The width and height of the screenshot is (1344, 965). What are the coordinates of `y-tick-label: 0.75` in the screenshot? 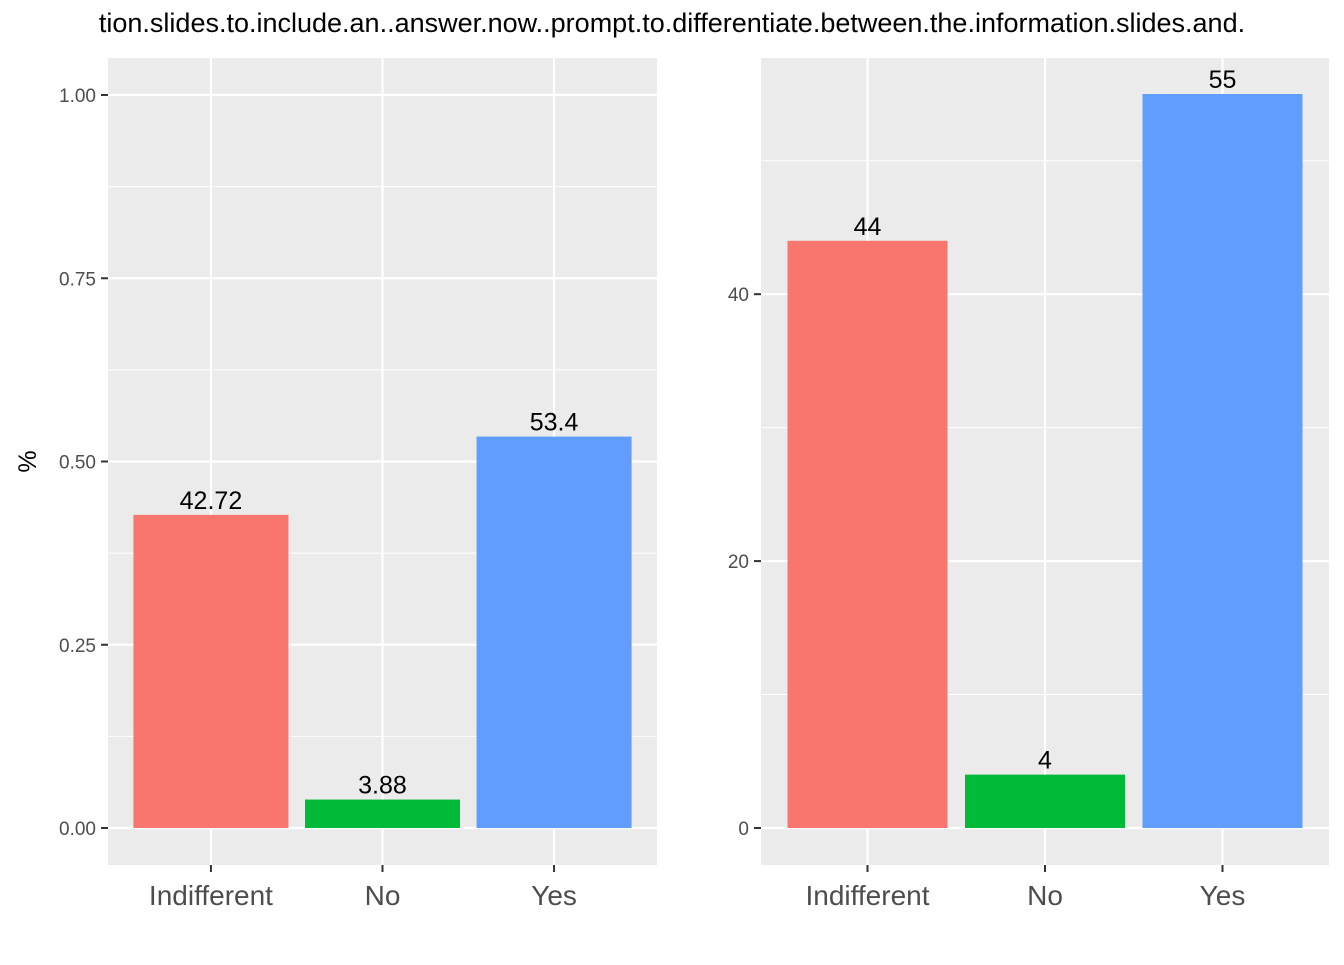 It's located at (77, 279).